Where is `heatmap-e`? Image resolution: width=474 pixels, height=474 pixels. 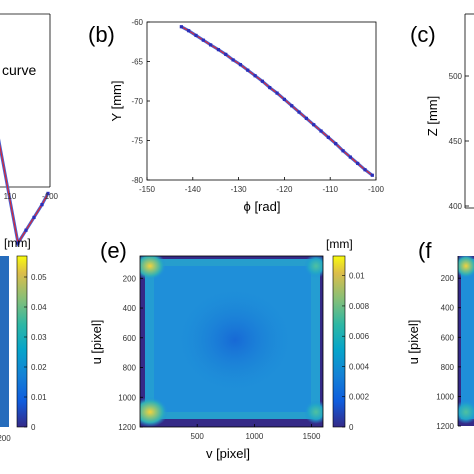 heatmap-e is located at coordinates (231, 341).